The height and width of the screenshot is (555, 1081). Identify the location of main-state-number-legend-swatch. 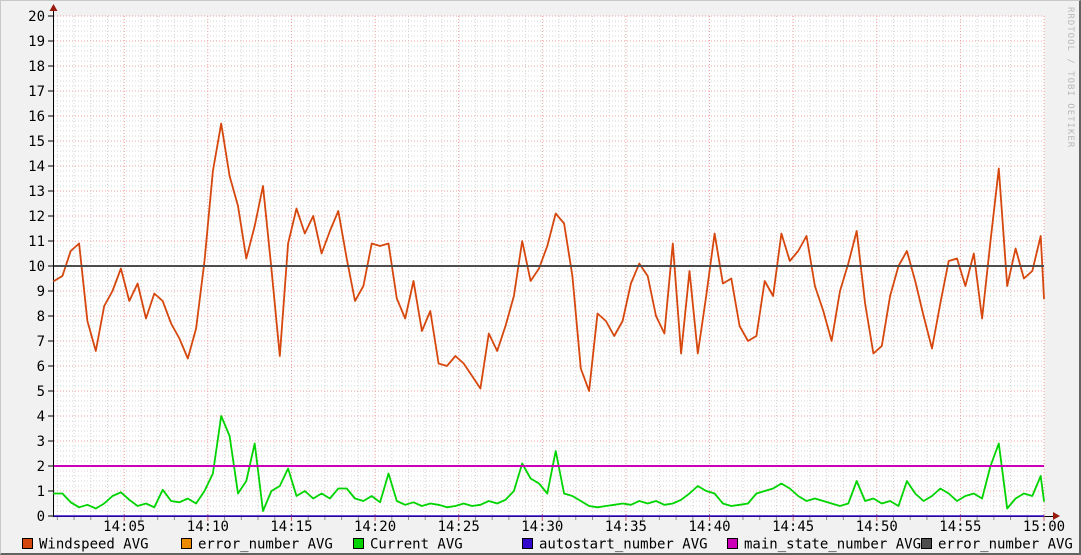
(732, 543).